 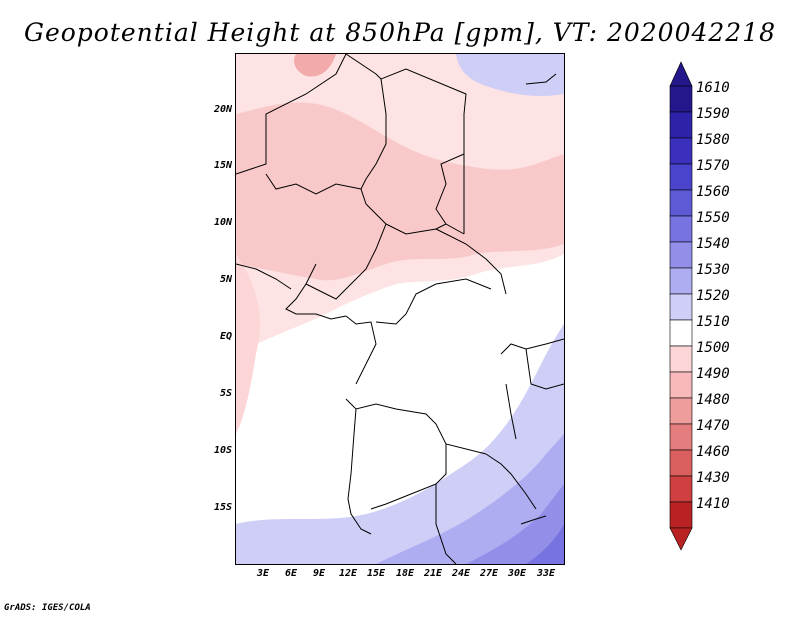 What do you see at coordinates (489, 573) in the screenshot?
I see `lon-label-27e: 27E` at bounding box center [489, 573].